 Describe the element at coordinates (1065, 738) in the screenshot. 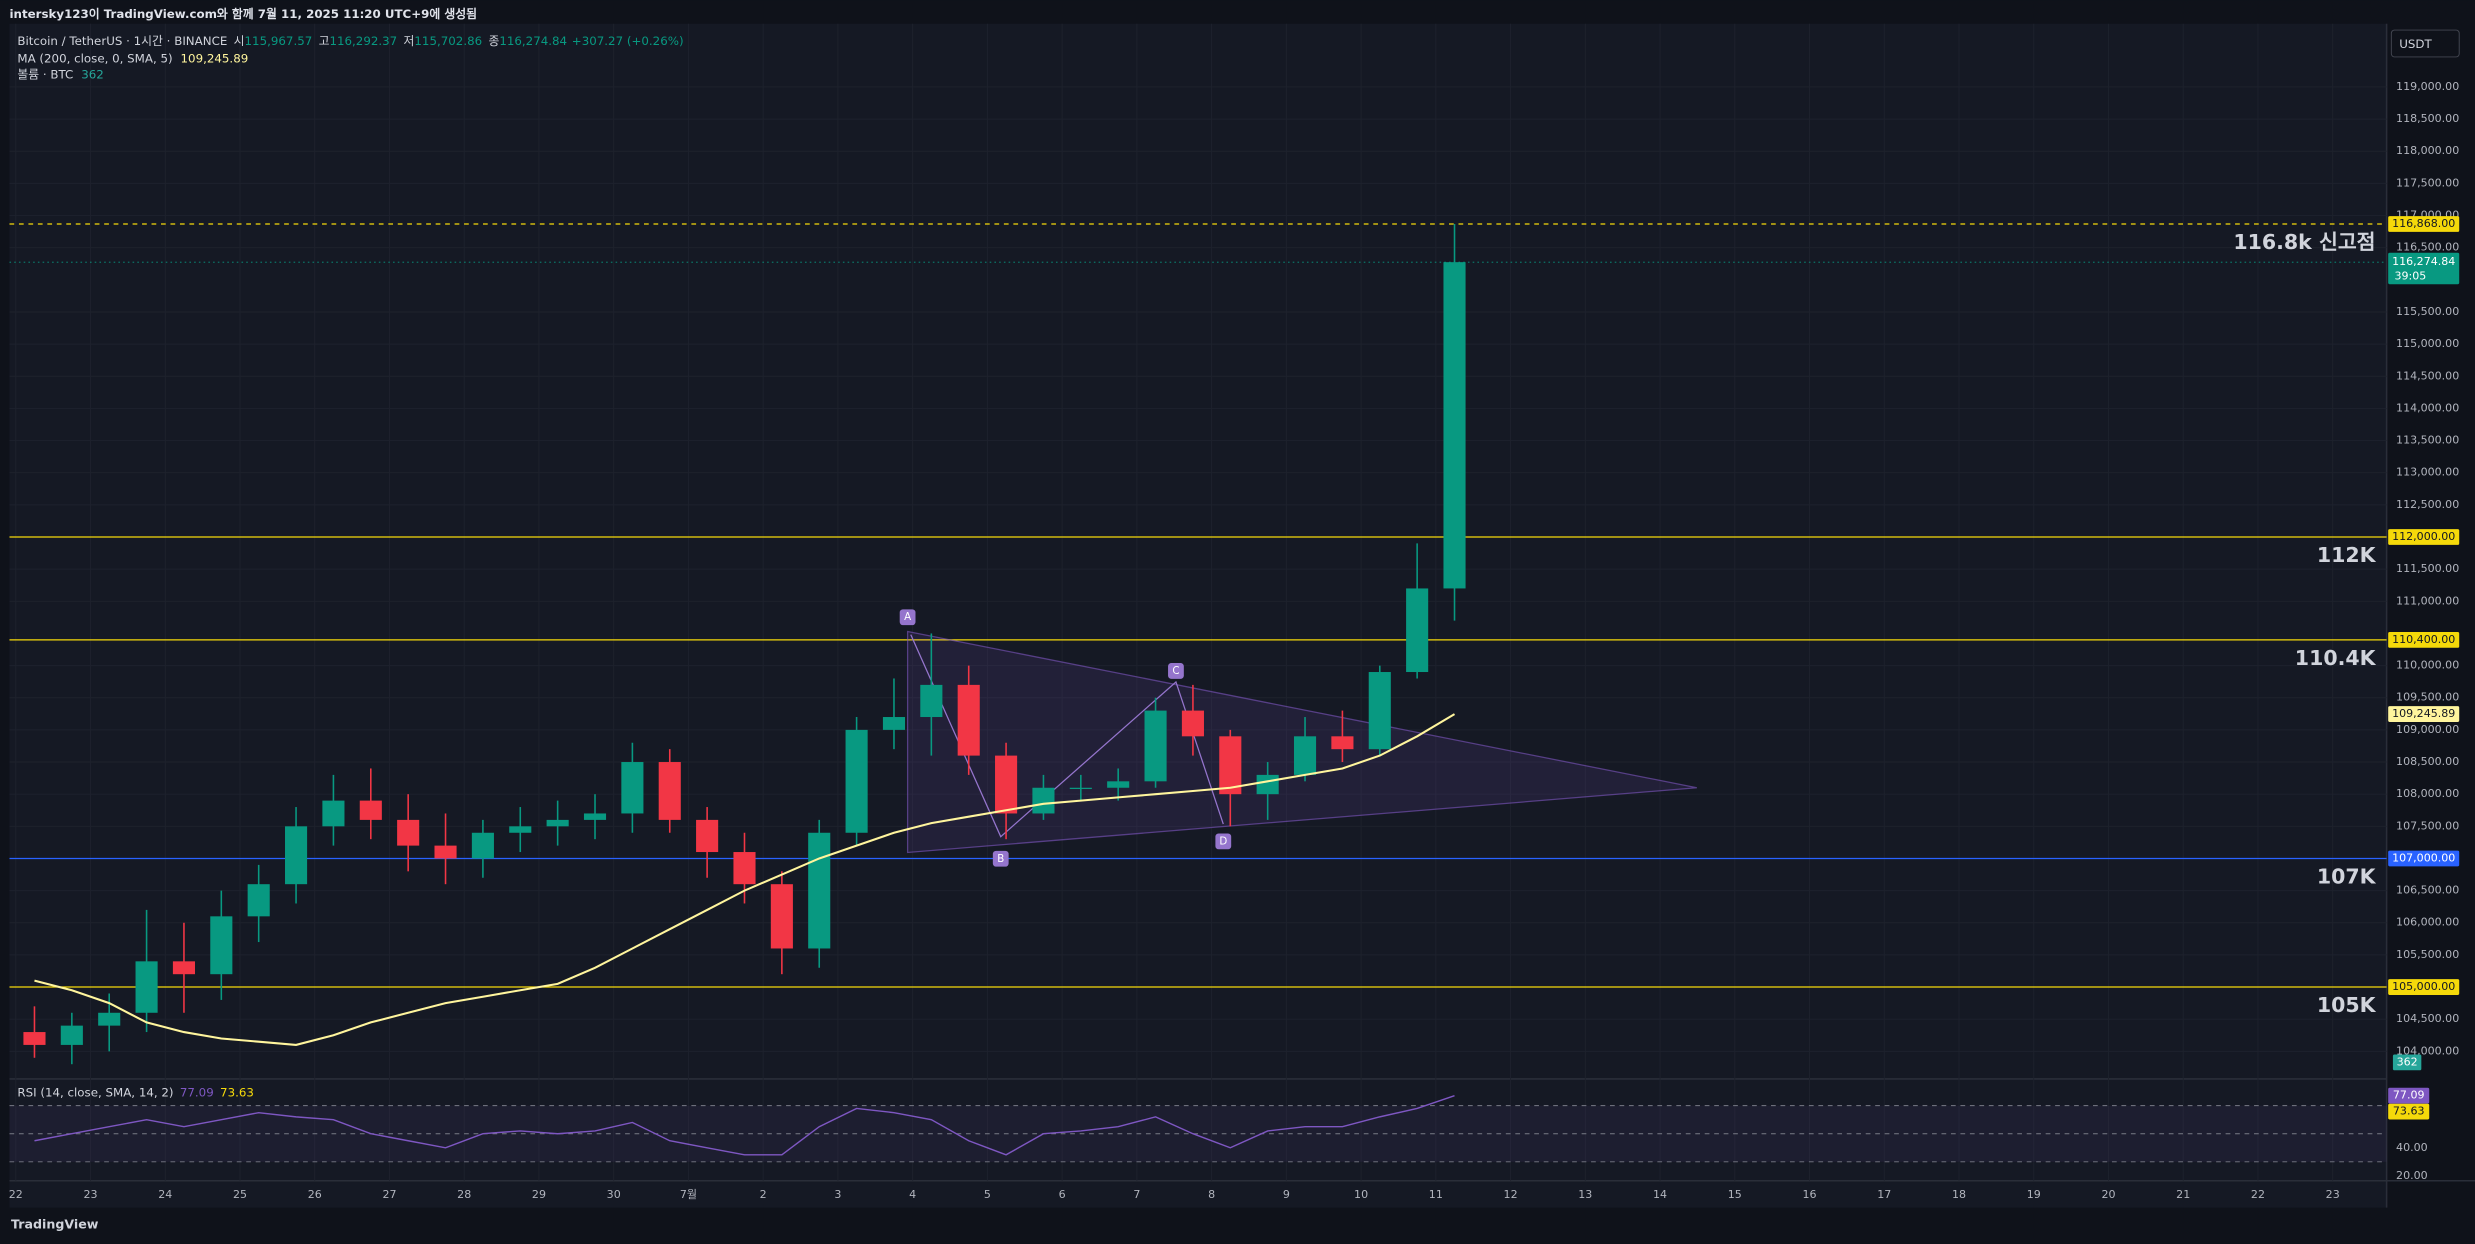

I see `pattern-labels: A B C D` at that location.